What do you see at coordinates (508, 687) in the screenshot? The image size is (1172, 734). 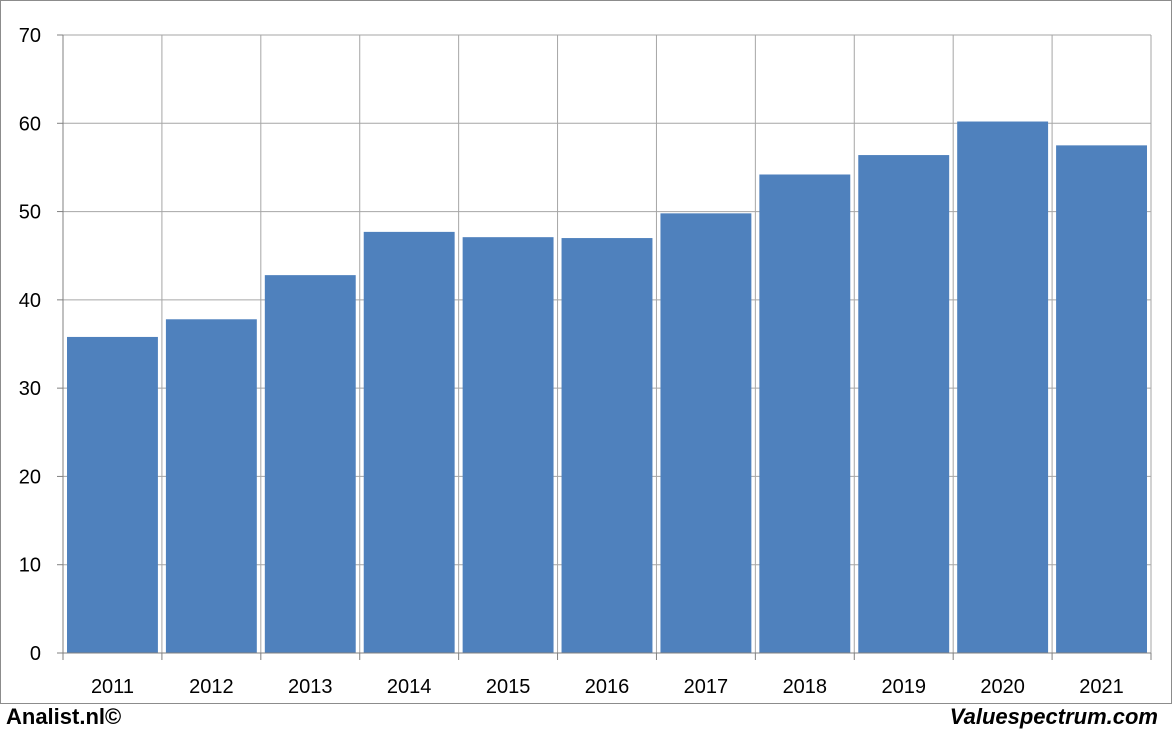 I see `x-tick-label: 2015` at bounding box center [508, 687].